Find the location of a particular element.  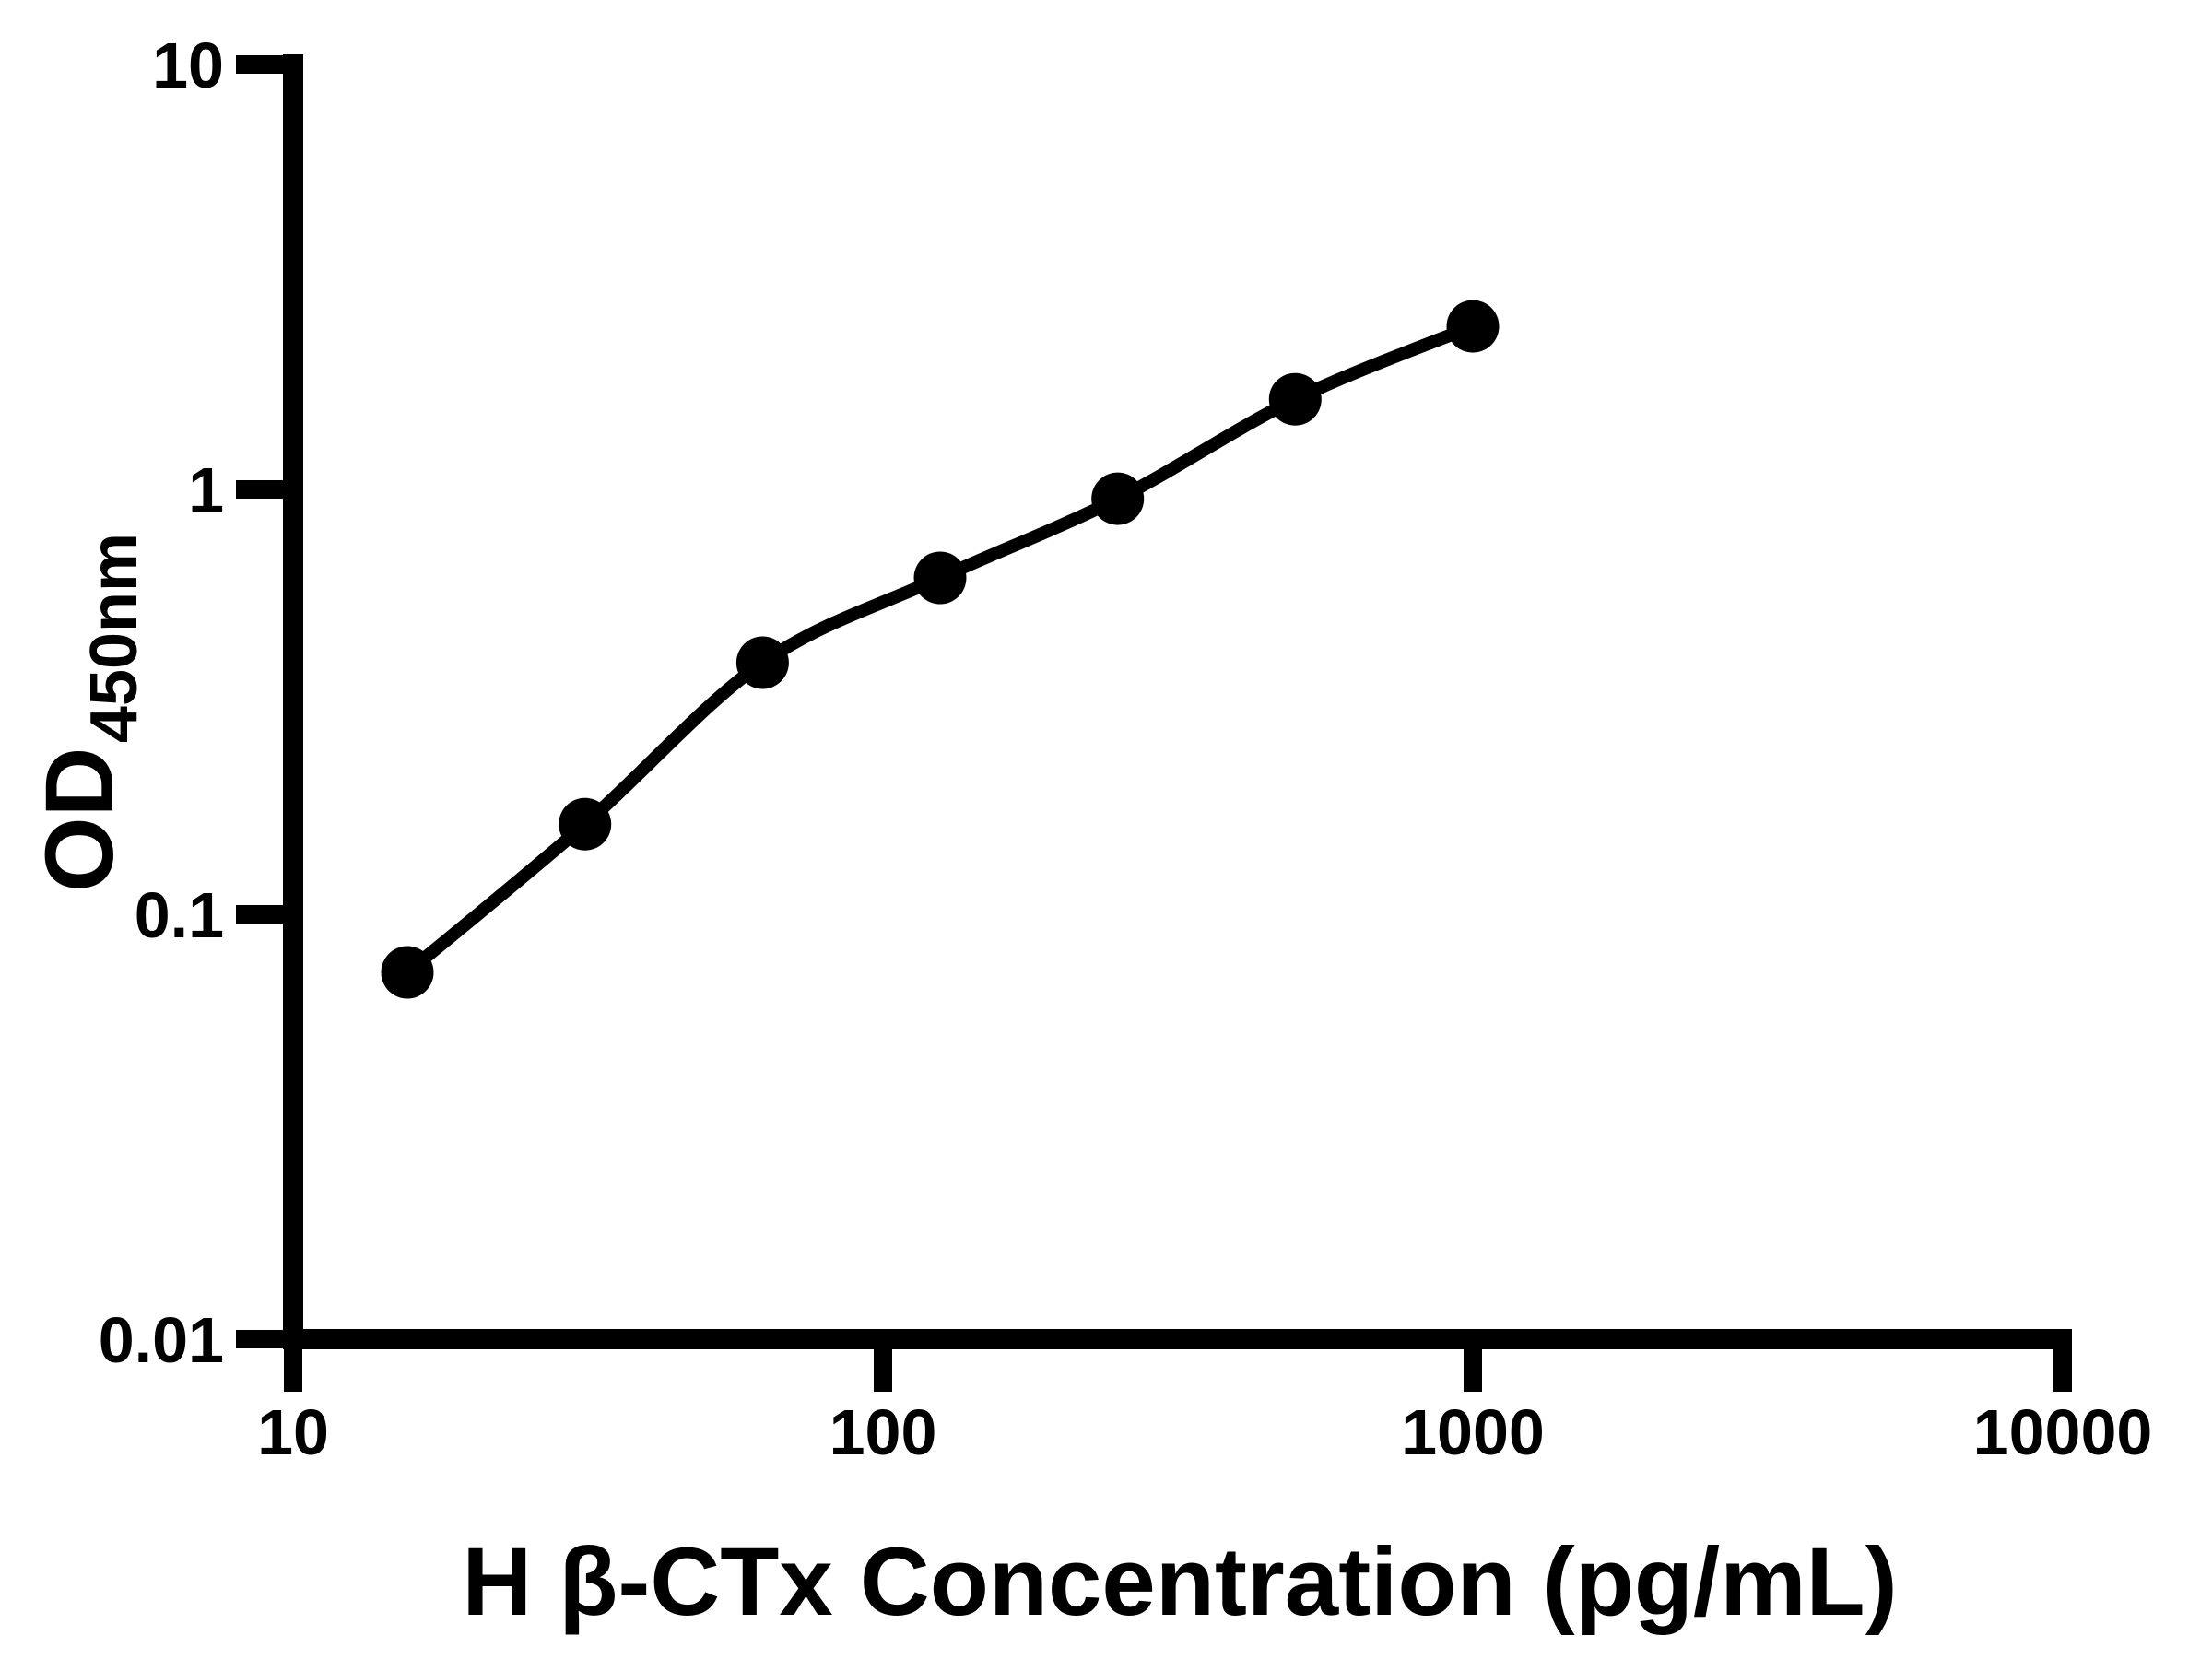

y-tick-label-1: 1 is located at coordinates (206, 490).